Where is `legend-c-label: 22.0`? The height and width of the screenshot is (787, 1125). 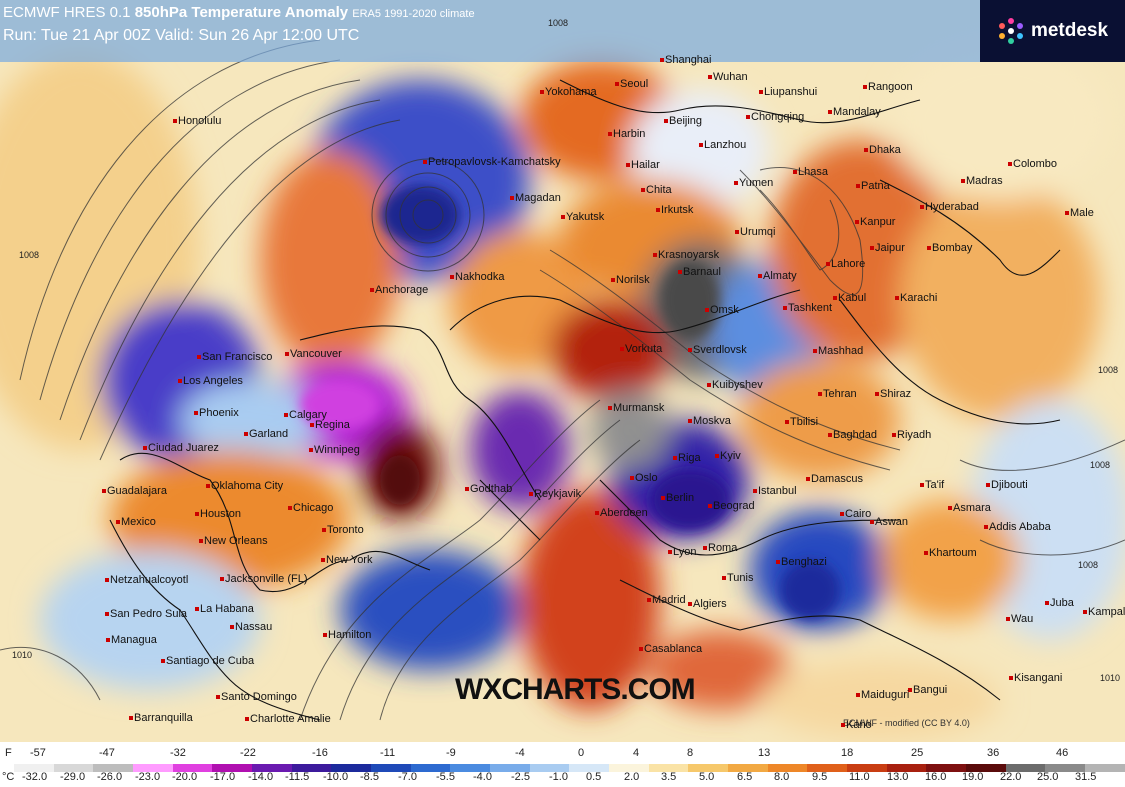 legend-c-label: 22.0 is located at coordinates (1011, 777).